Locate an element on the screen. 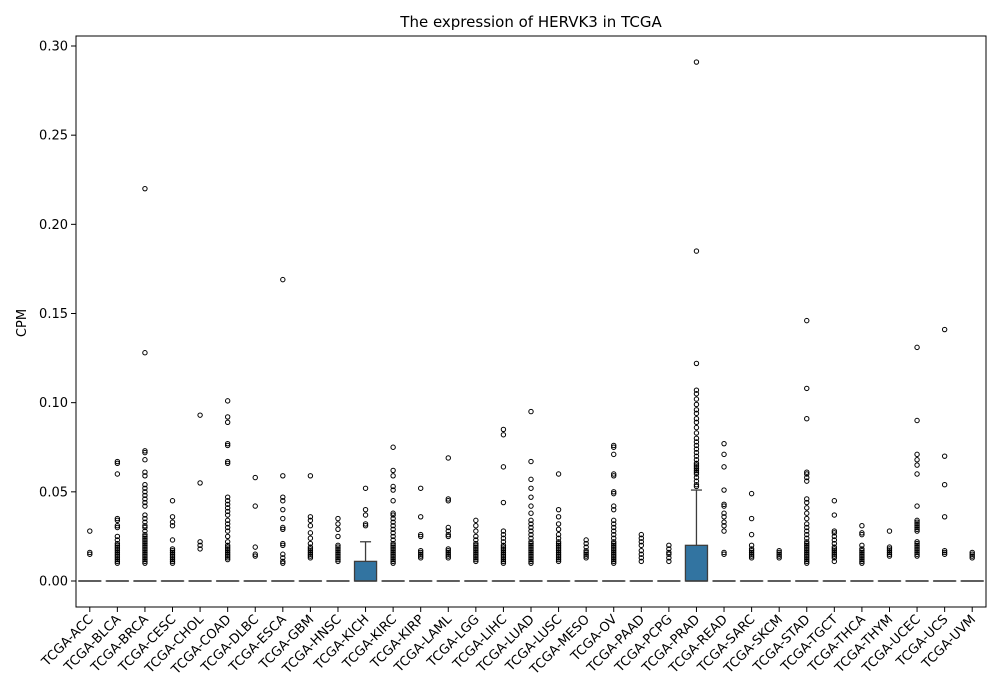 The image size is (1000, 700). box-group-tcga-hnsc is located at coordinates (338, 548).